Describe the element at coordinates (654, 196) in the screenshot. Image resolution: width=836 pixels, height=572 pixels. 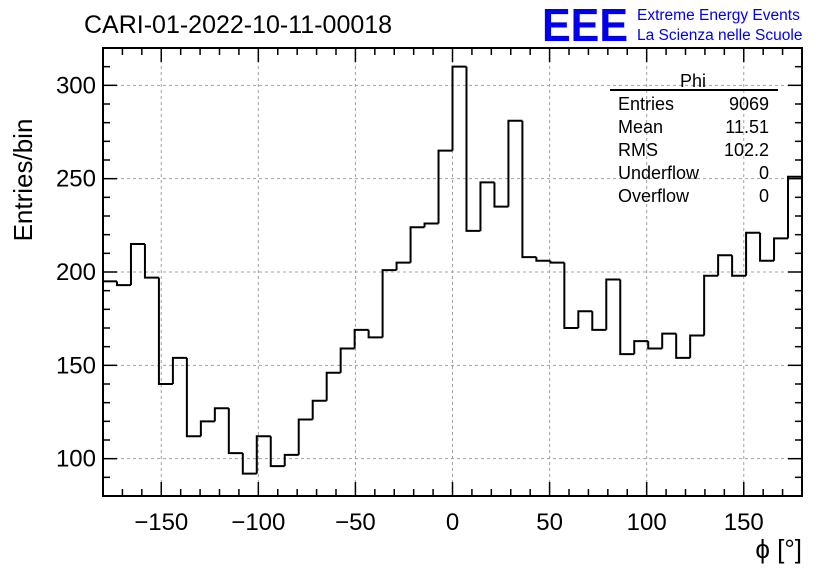
I see `stats-row-label: Overflow` at that location.